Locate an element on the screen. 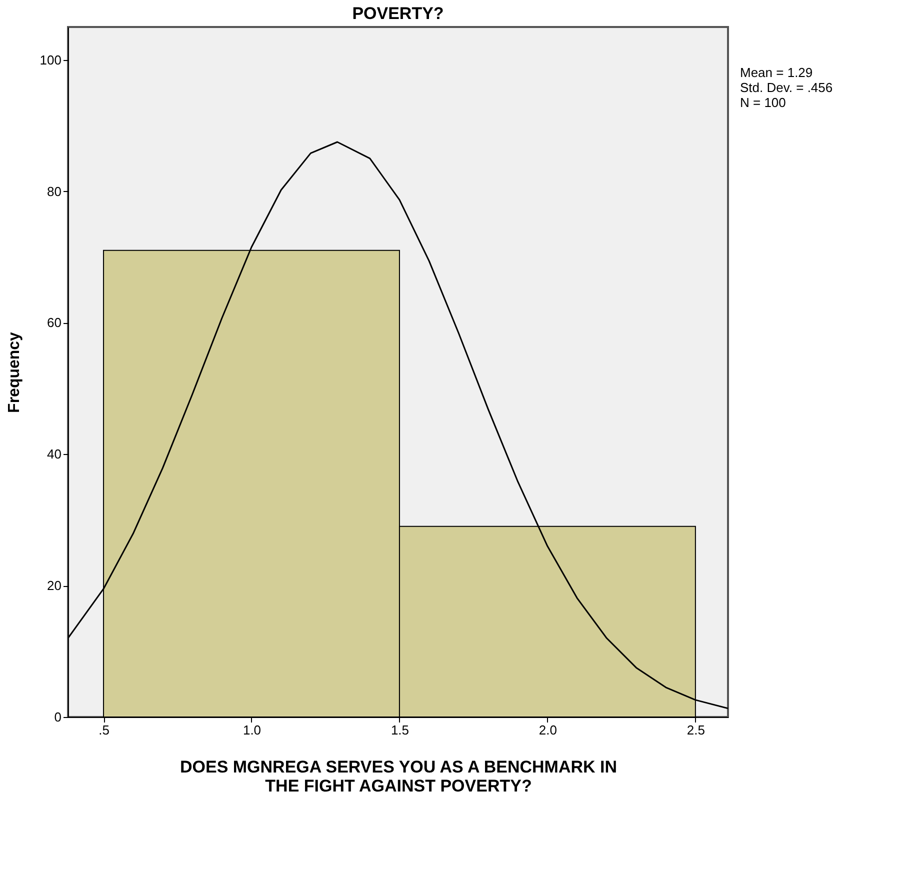 The width and height of the screenshot is (908, 872). text: Mean = 1.29 is located at coordinates (776, 72).